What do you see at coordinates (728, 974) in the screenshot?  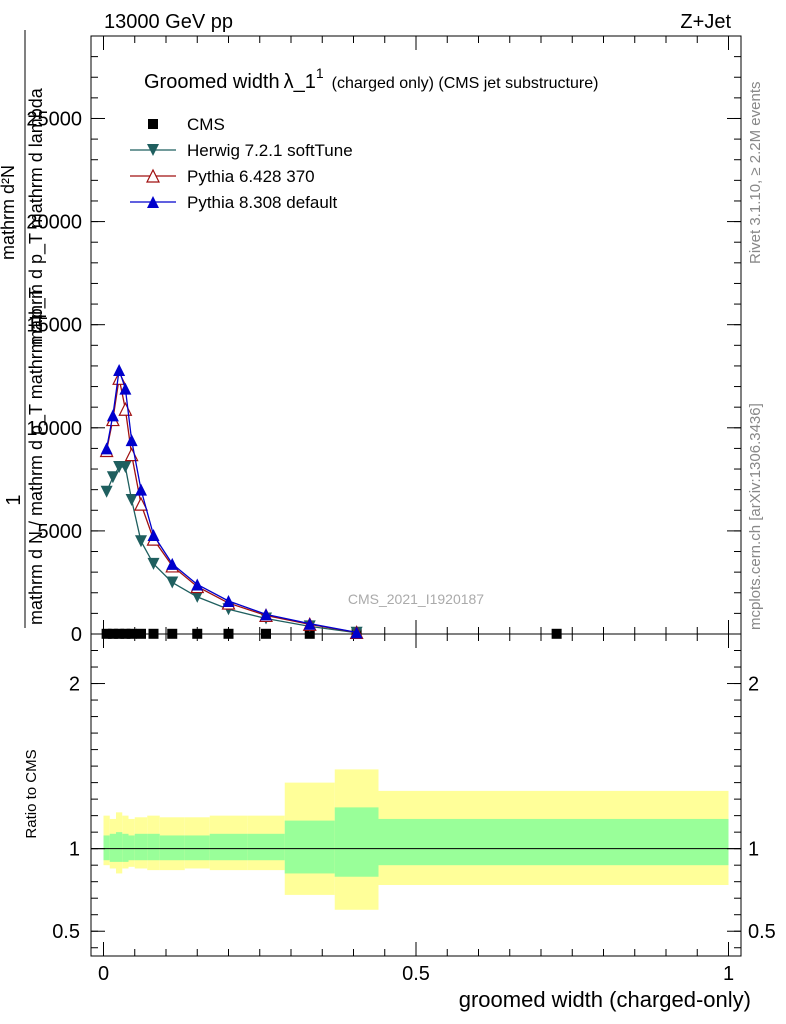 I see `x-tick-label: 1` at bounding box center [728, 974].